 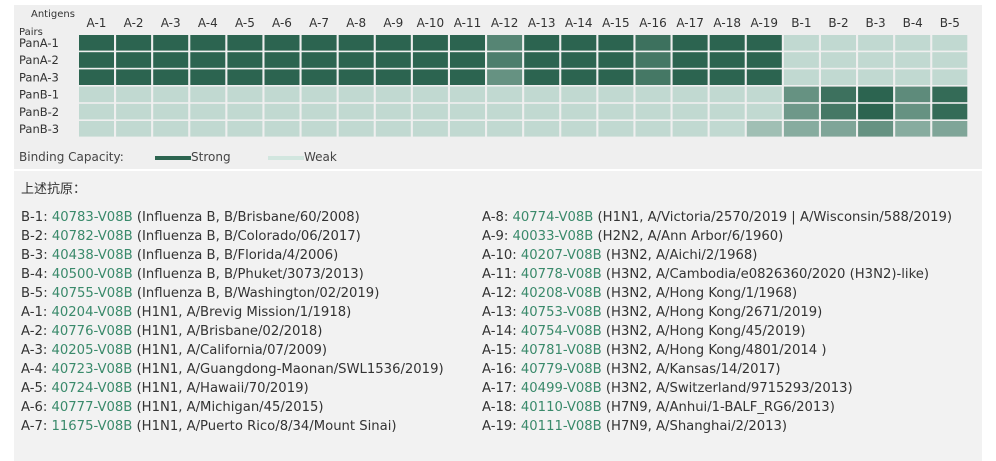 I want to click on antigen-code: 40776-V08B, so click(x=92, y=331).